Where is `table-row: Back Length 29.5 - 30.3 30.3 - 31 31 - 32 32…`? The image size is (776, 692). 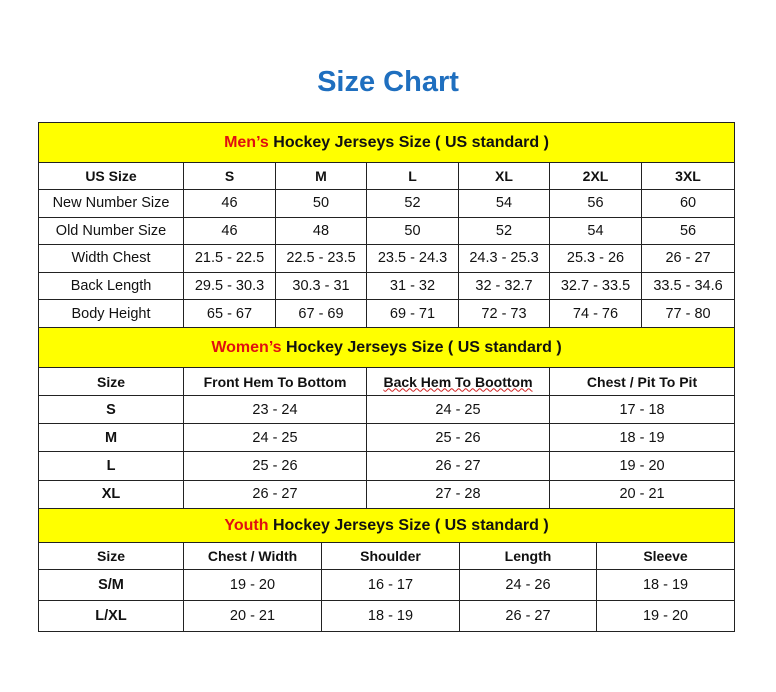 table-row: Back Length 29.5 - 30.3 30.3 - 31 31 - 32 32… is located at coordinates (387, 286).